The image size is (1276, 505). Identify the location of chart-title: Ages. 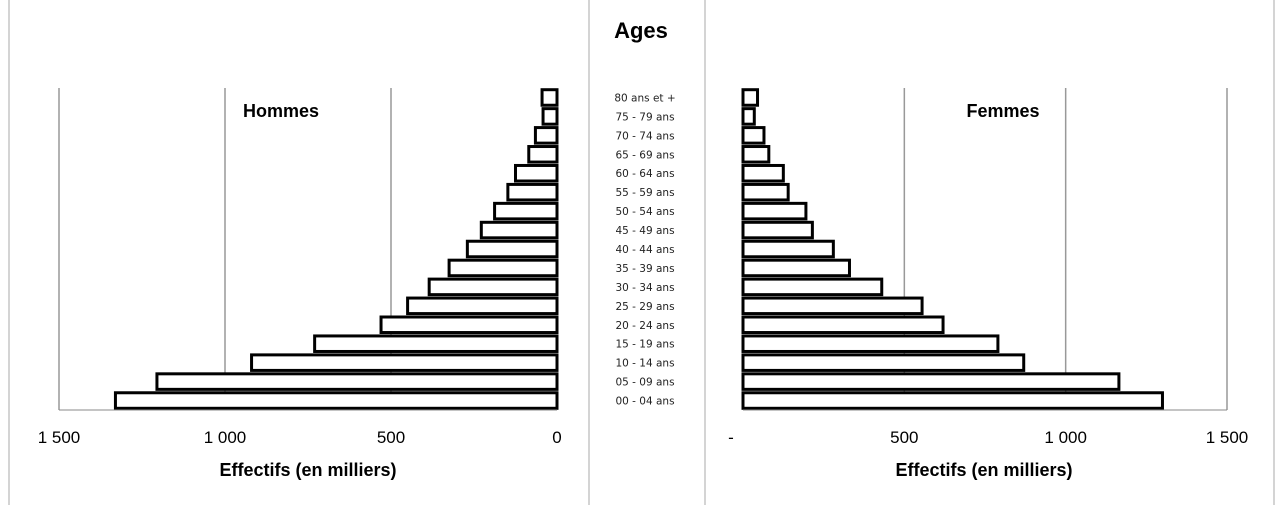
(641, 30).